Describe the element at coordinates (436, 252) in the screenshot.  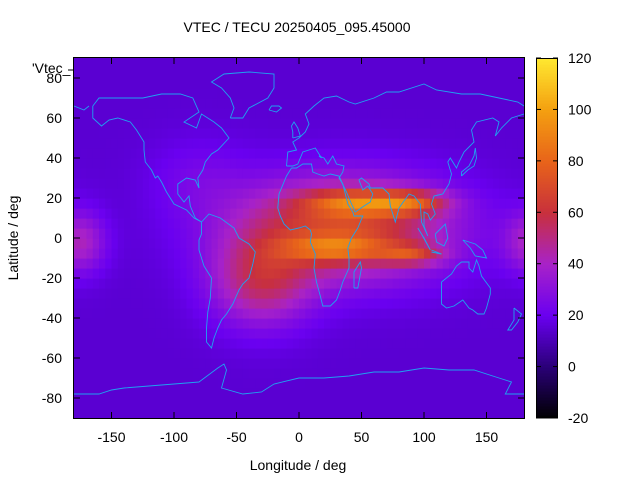
I see `coastline` at that location.